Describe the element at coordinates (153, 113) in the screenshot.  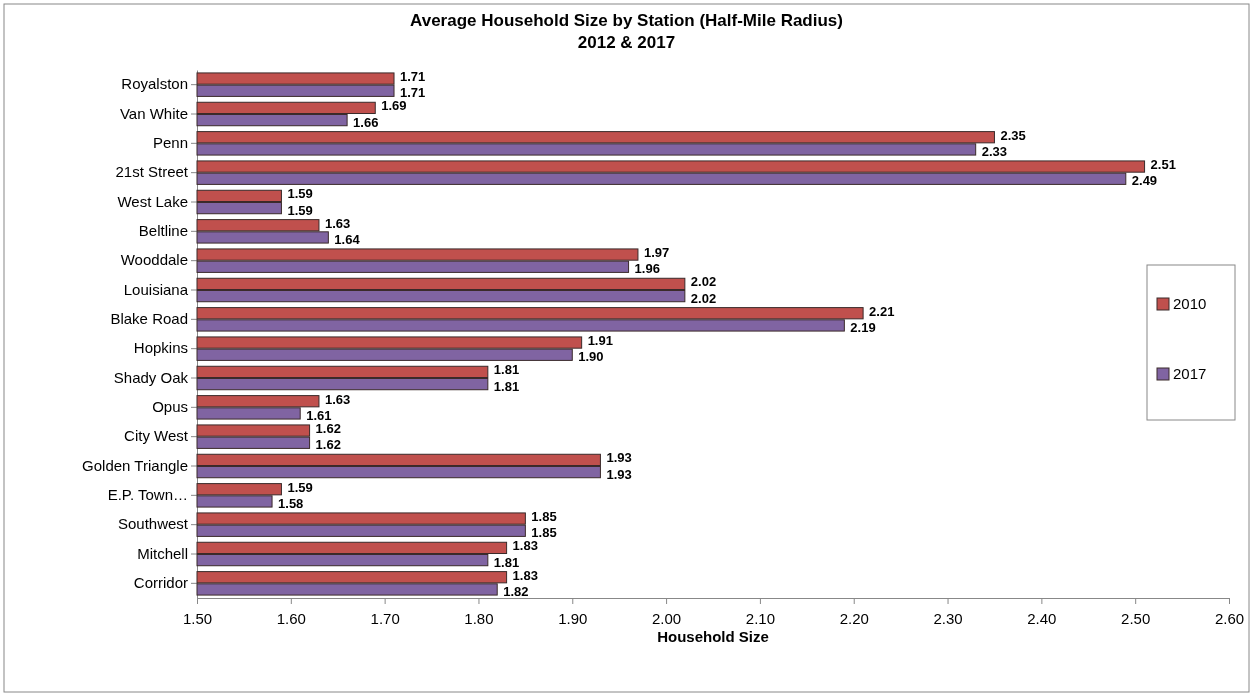
I see `y-tick-label: Van White` at that location.